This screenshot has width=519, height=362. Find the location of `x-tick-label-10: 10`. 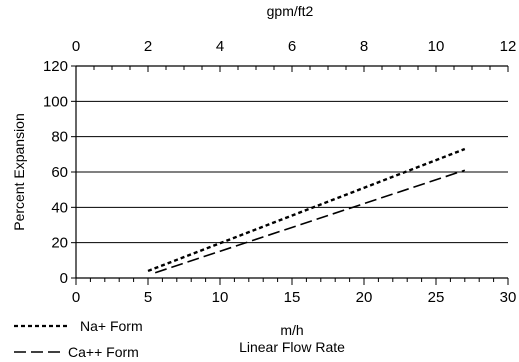

x-tick-label-10: 10 is located at coordinates (220, 297).